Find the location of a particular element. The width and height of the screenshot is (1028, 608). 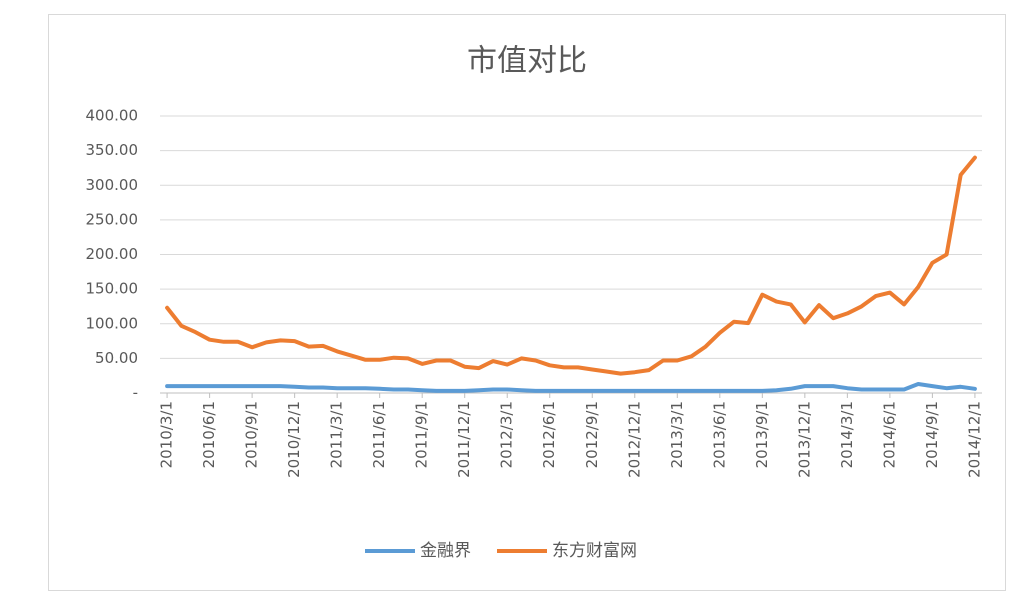

x-tick-label: 2014/12/1 is located at coordinates (974, 439).